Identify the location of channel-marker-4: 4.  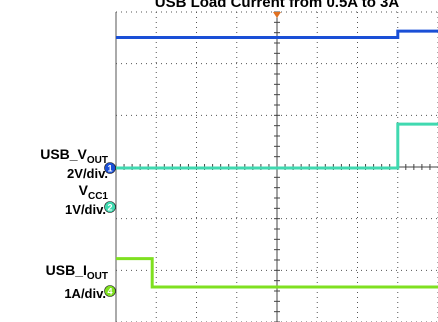
(110, 291).